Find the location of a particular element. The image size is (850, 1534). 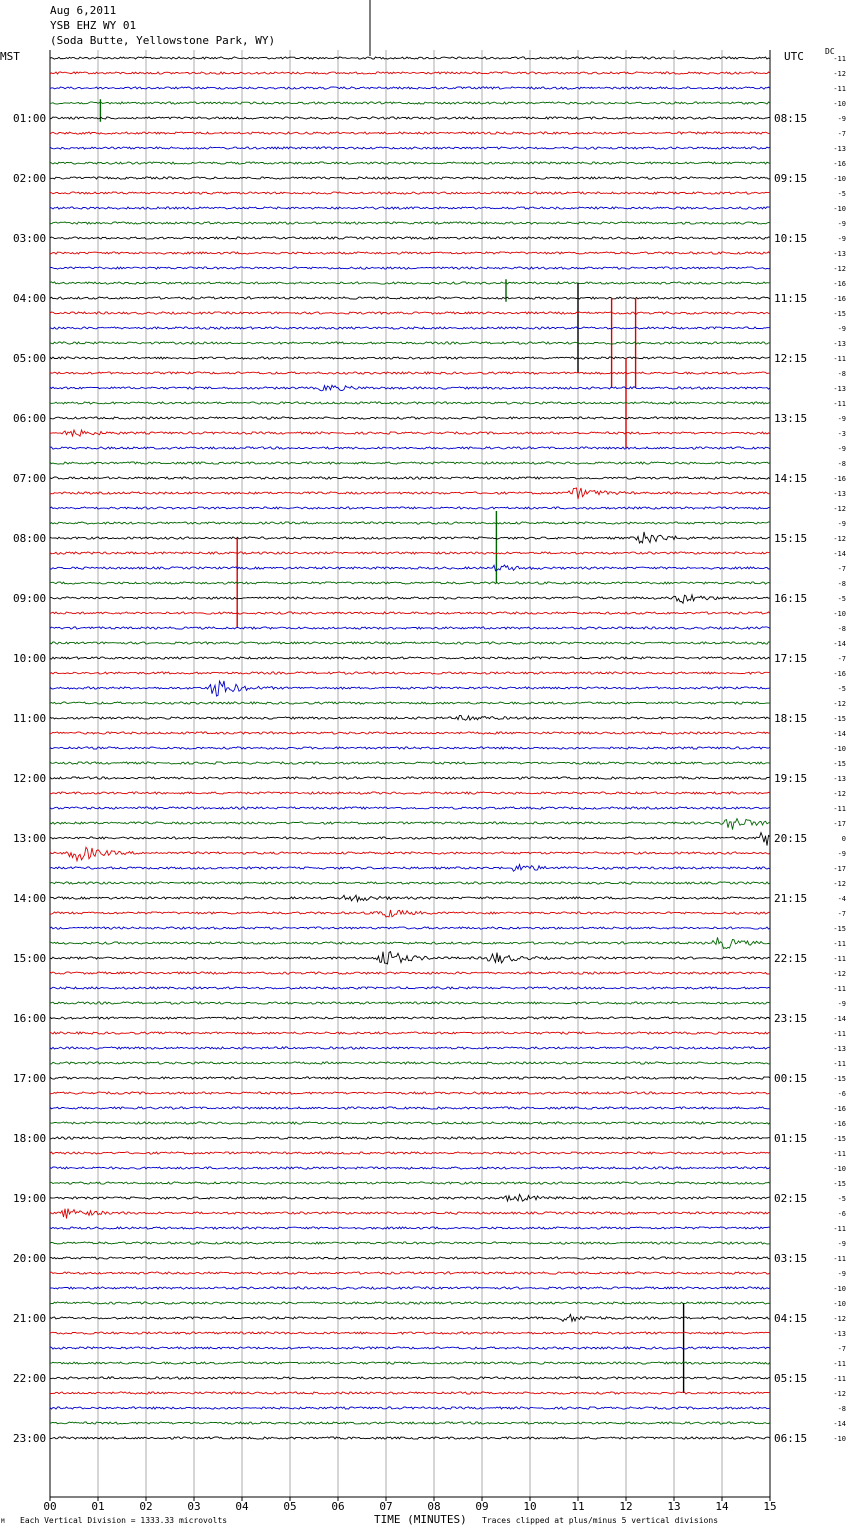

right-hour-label: 04:15 is located at coordinates (790, 1318).